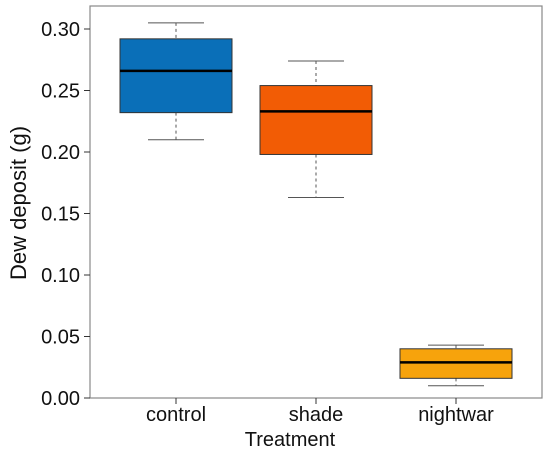  What do you see at coordinates (60, 30) in the screenshot?
I see `y-tick-label: 0.30` at bounding box center [60, 30].